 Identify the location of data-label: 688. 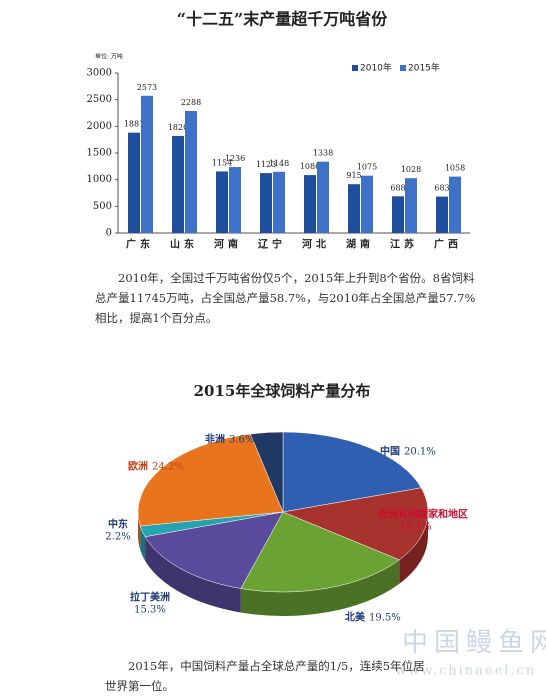
(397, 187).